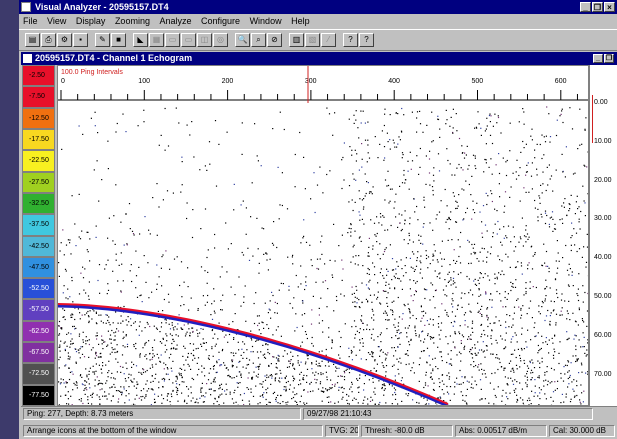 This screenshot has width=617, height=439. Describe the element at coordinates (366, 40) in the screenshot. I see `context-help-icon: ?` at that location.